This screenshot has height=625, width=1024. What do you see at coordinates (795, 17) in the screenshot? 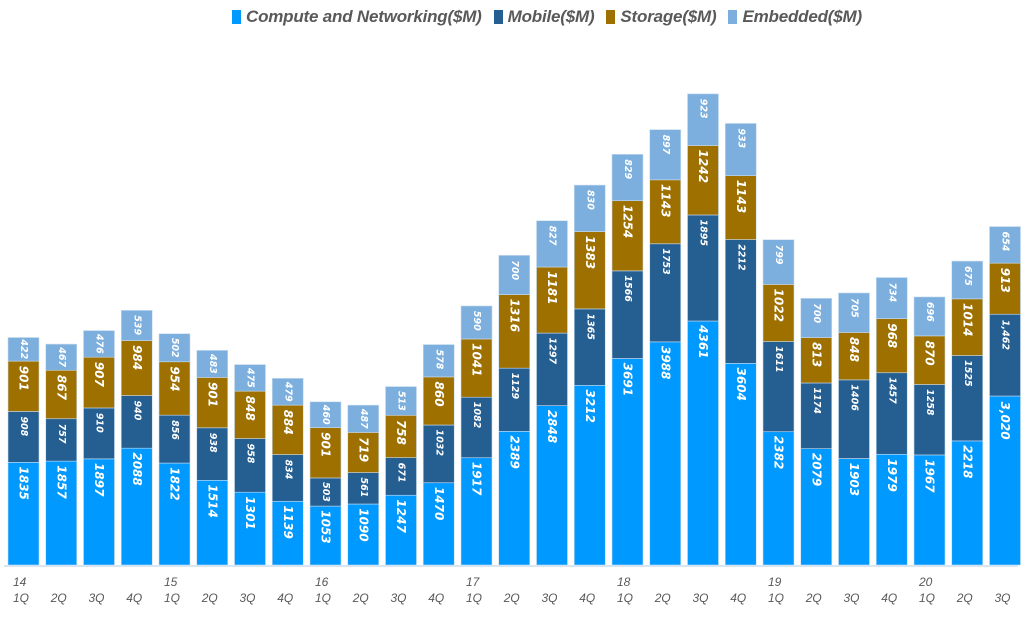
I see `legend-item-embedded: Embedded($M)` at bounding box center [795, 17].